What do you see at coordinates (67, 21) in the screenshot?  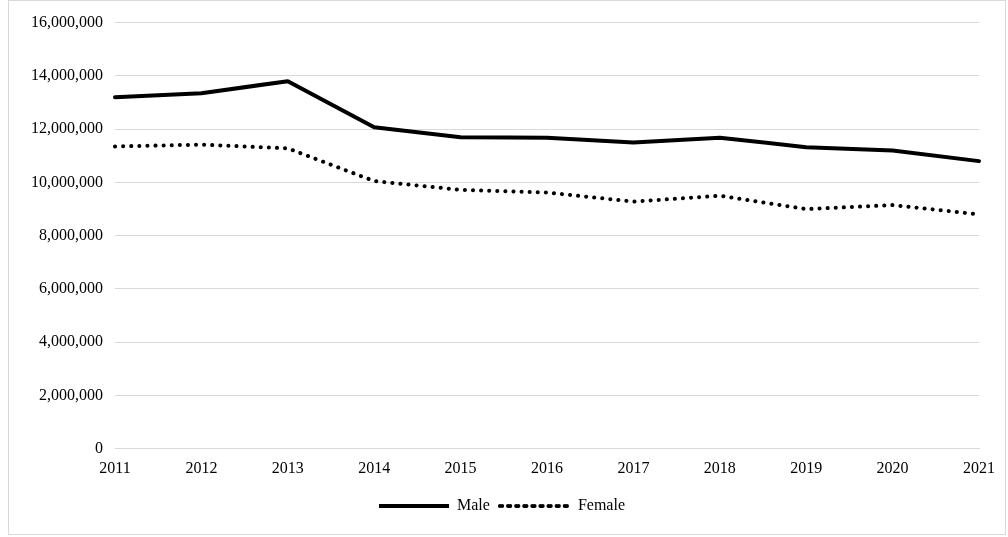 I see `y-tick-label: 16,000,000` at bounding box center [67, 21].